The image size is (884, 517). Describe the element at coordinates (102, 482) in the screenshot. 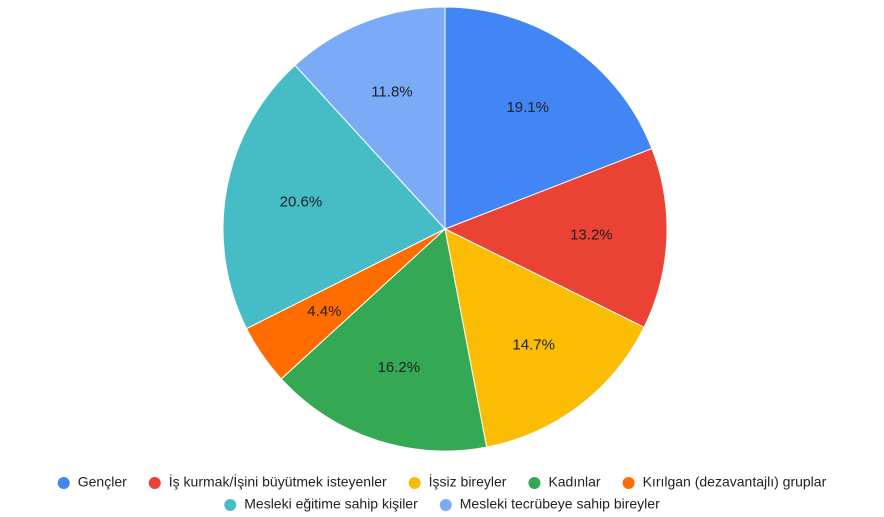

I see `legend-label: Gençler` at that location.